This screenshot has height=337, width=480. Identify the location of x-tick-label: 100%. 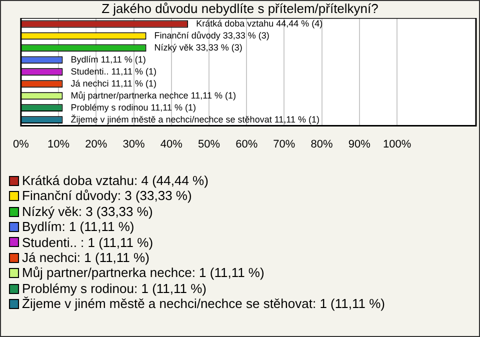
(397, 144).